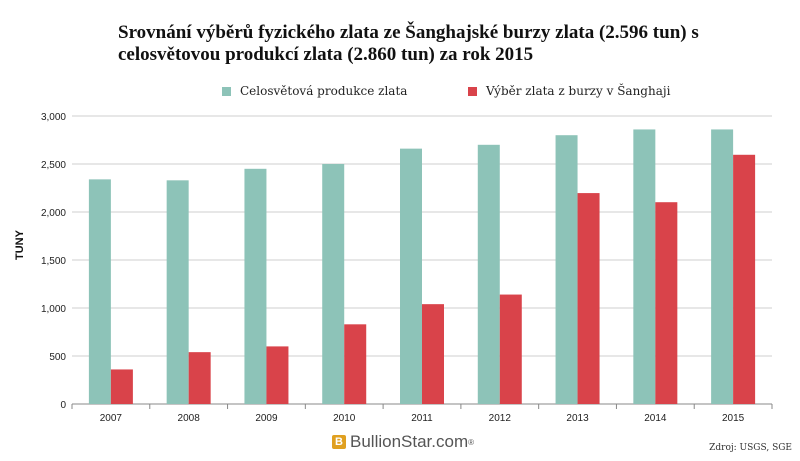 The width and height of the screenshot is (800, 461). I want to click on x-tick-label: 2007, so click(111, 418).